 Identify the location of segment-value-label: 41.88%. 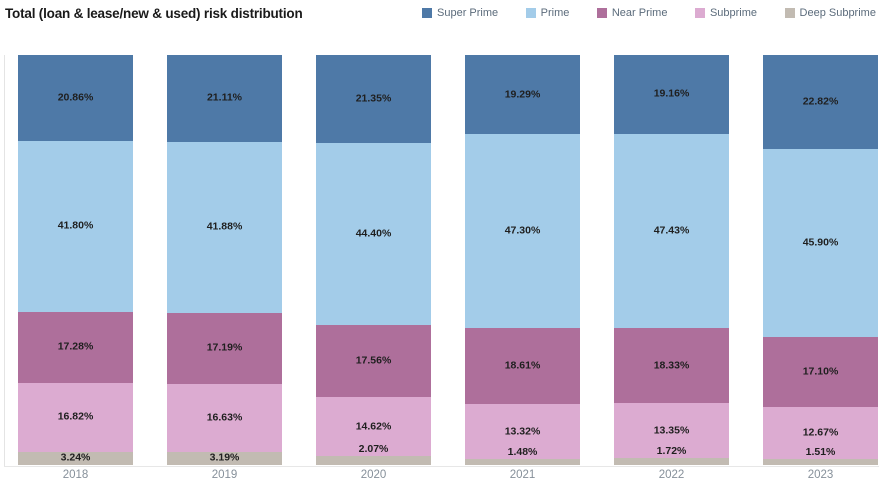
(224, 226).